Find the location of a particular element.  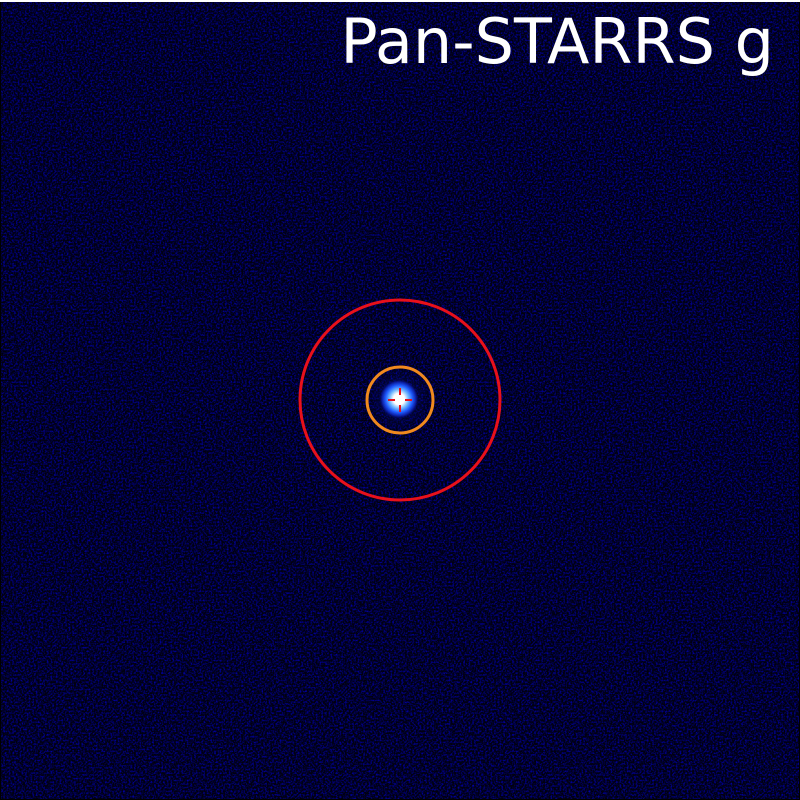

source-core is located at coordinates (399, 399).